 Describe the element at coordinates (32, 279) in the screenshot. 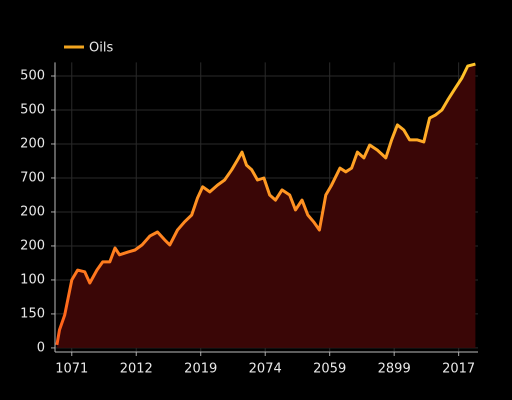

I see `y-tick-label: 100` at that location.